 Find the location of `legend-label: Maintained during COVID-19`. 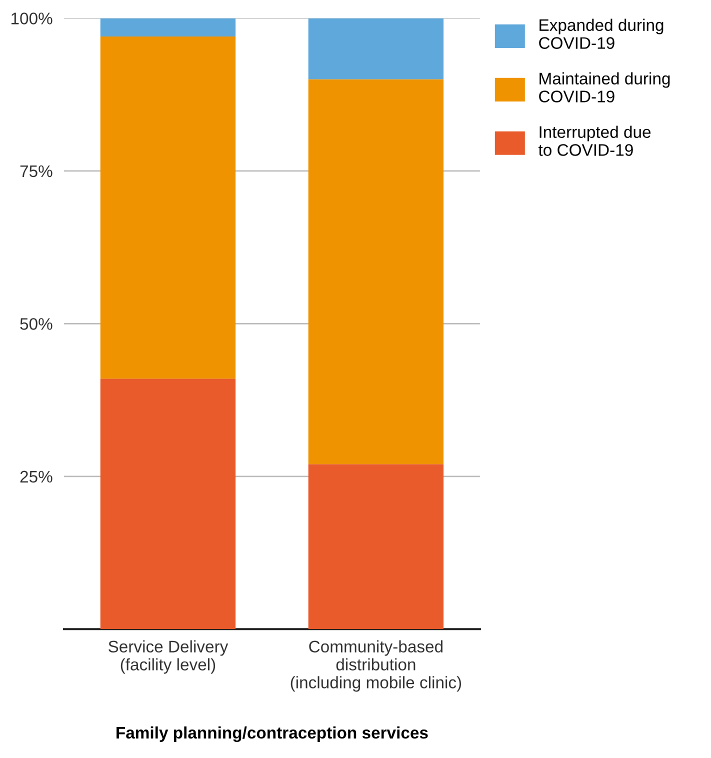

legend-label: Maintained during COVID-19 is located at coordinates (604, 87).